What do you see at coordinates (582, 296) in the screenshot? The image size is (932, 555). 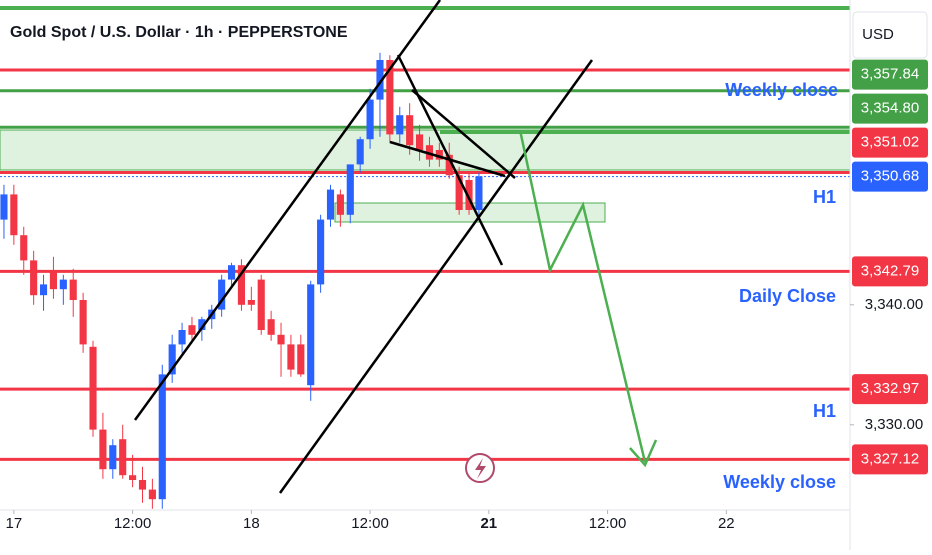 I see `projection-arrow` at bounding box center [582, 296].